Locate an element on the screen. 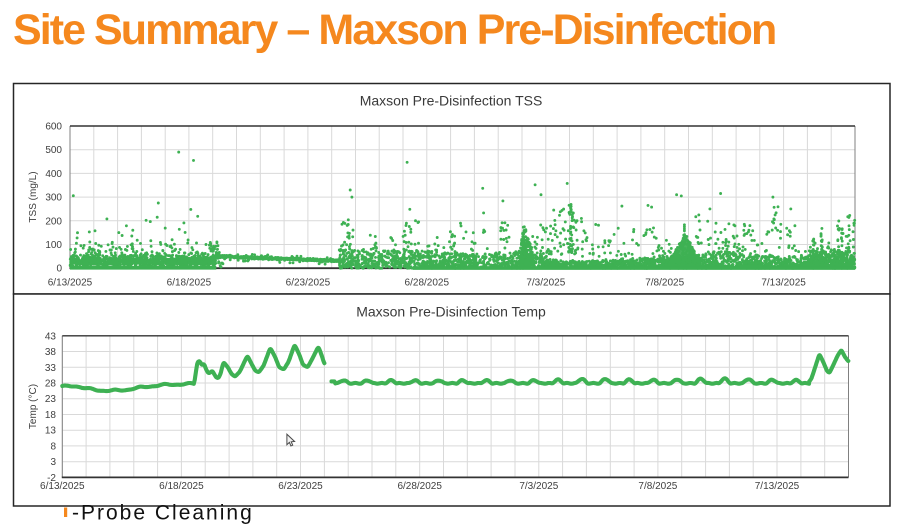 Image resolution: width=900 pixels, height=530 pixels. svg-text: 13 is located at coordinates (51, 431).